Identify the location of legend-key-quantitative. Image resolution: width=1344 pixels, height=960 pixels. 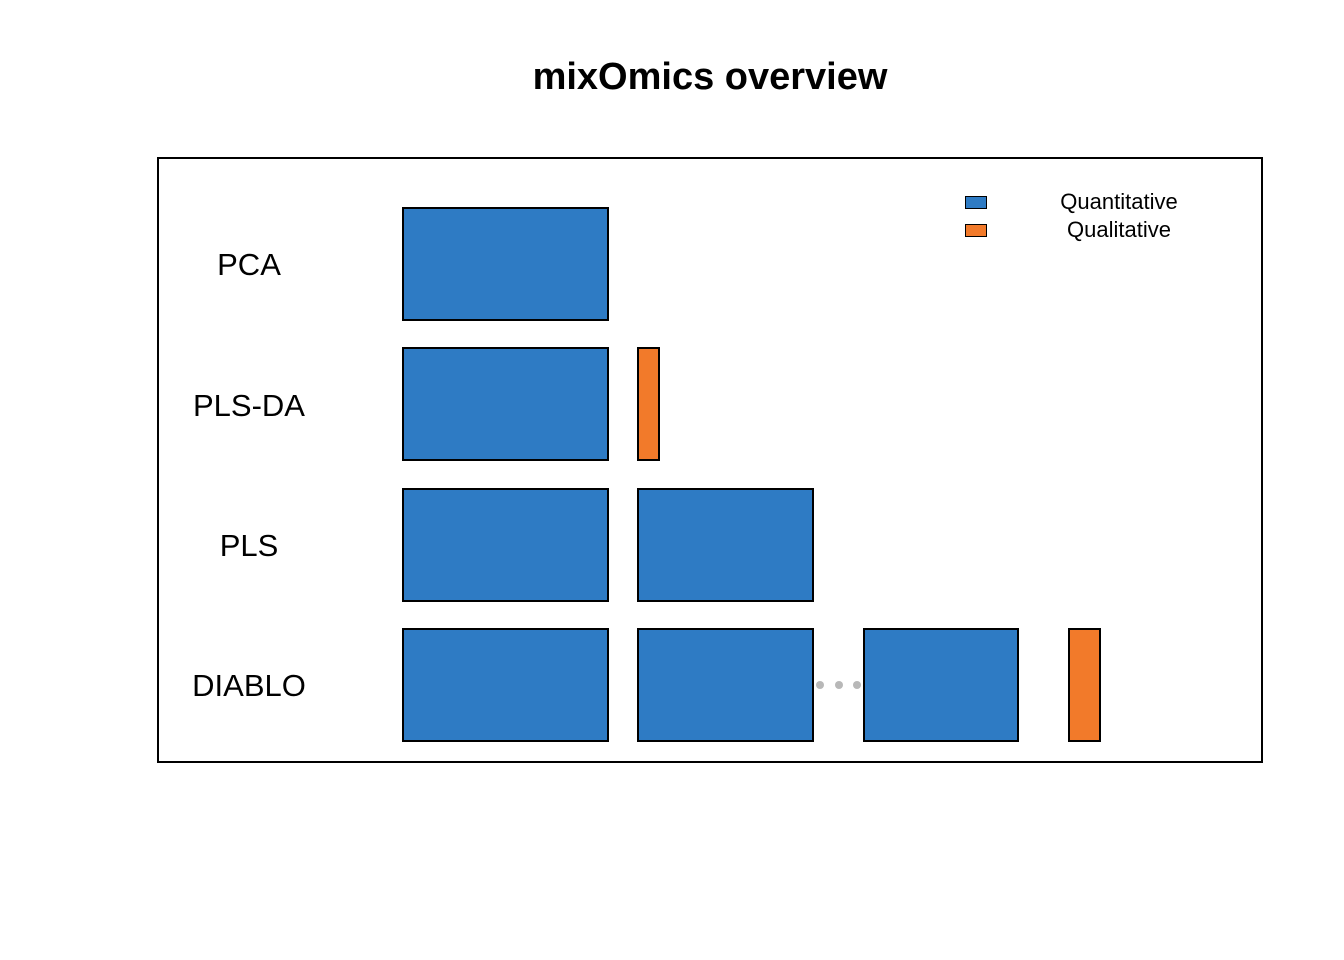
(976, 202).